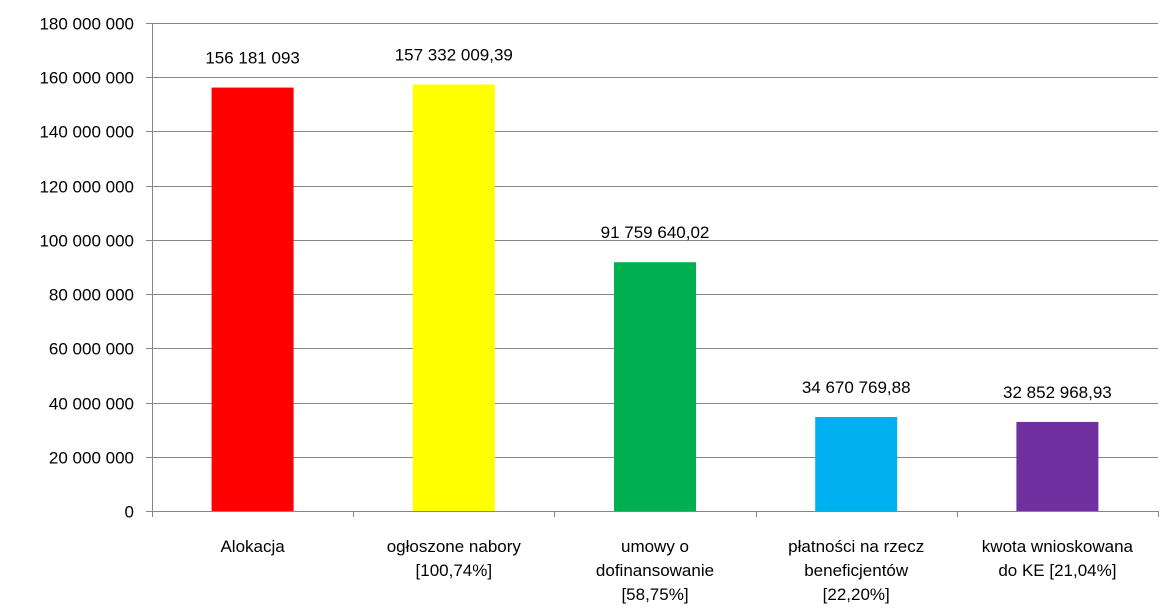 The width and height of the screenshot is (1160, 615). What do you see at coordinates (1057, 392) in the screenshot?
I see `data-label: 32 852 968,93` at bounding box center [1057, 392].